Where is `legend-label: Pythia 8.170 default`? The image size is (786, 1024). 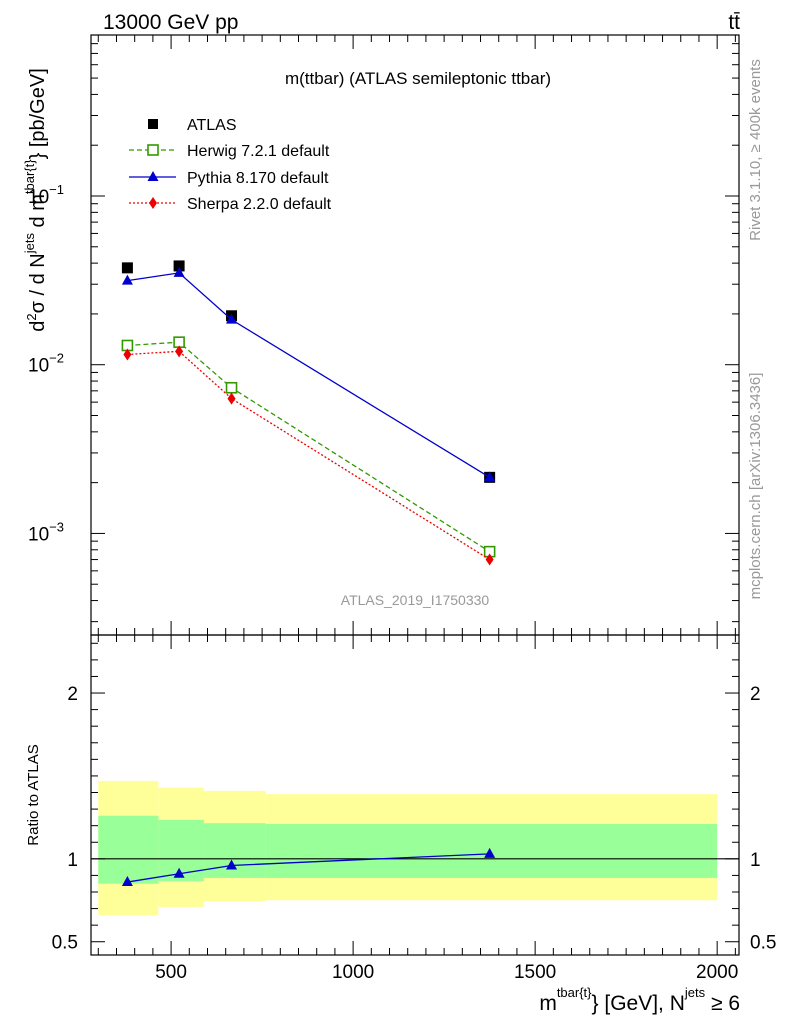
legend-label: Pythia 8.170 default is located at coordinates (258, 178).